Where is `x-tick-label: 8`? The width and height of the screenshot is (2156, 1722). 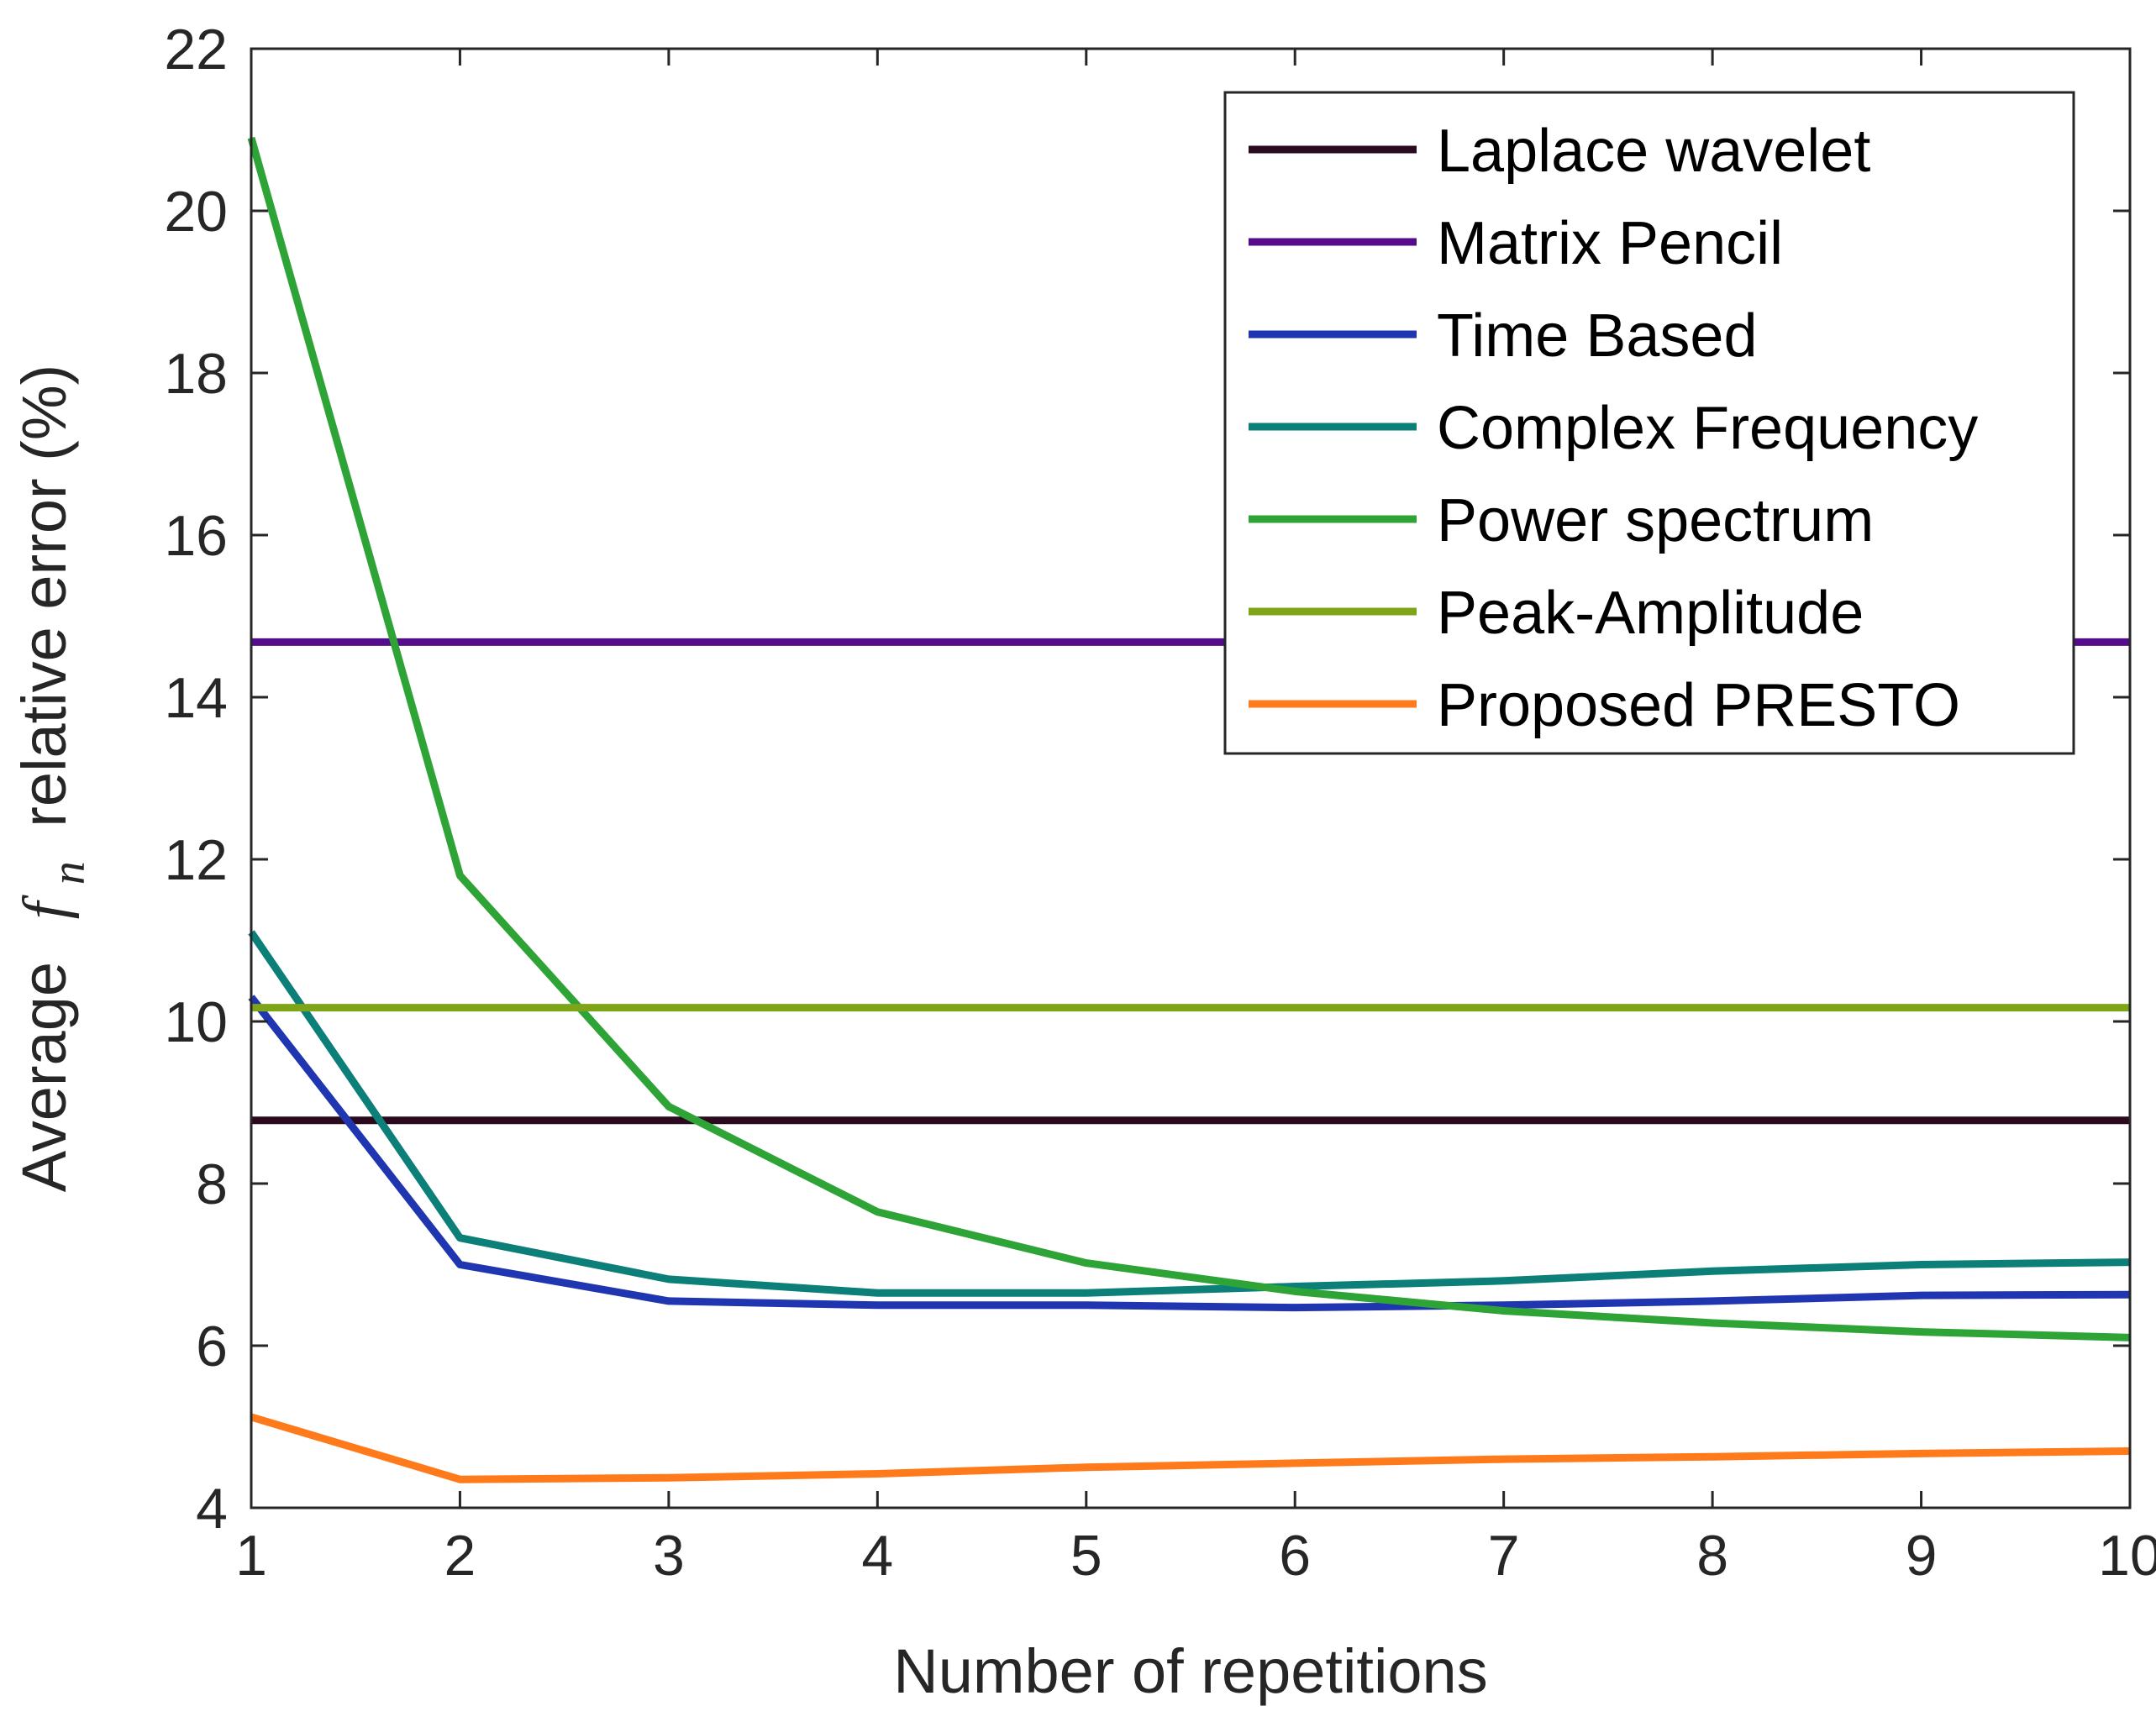 x-tick-label: 8 is located at coordinates (1712, 1556).